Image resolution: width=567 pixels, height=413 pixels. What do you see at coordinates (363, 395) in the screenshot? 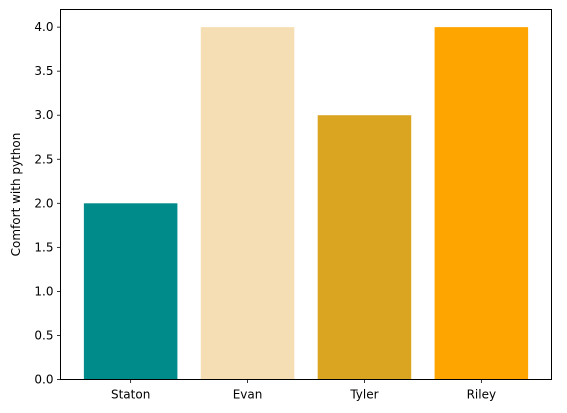
I see `x-tick-label: Tyler` at bounding box center [363, 395].